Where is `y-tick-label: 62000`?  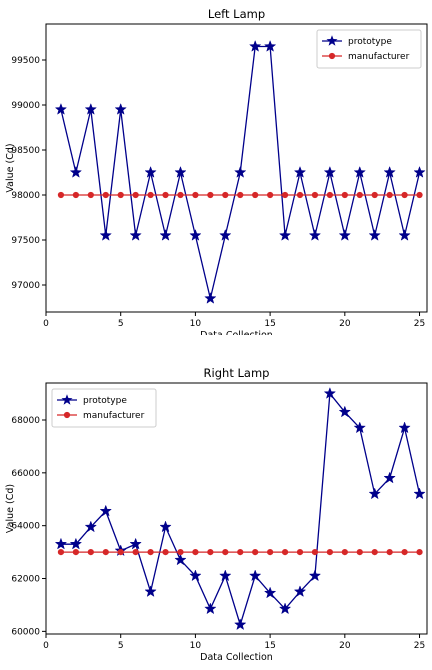 y-tick-label: 62000 is located at coordinates (25, 580).